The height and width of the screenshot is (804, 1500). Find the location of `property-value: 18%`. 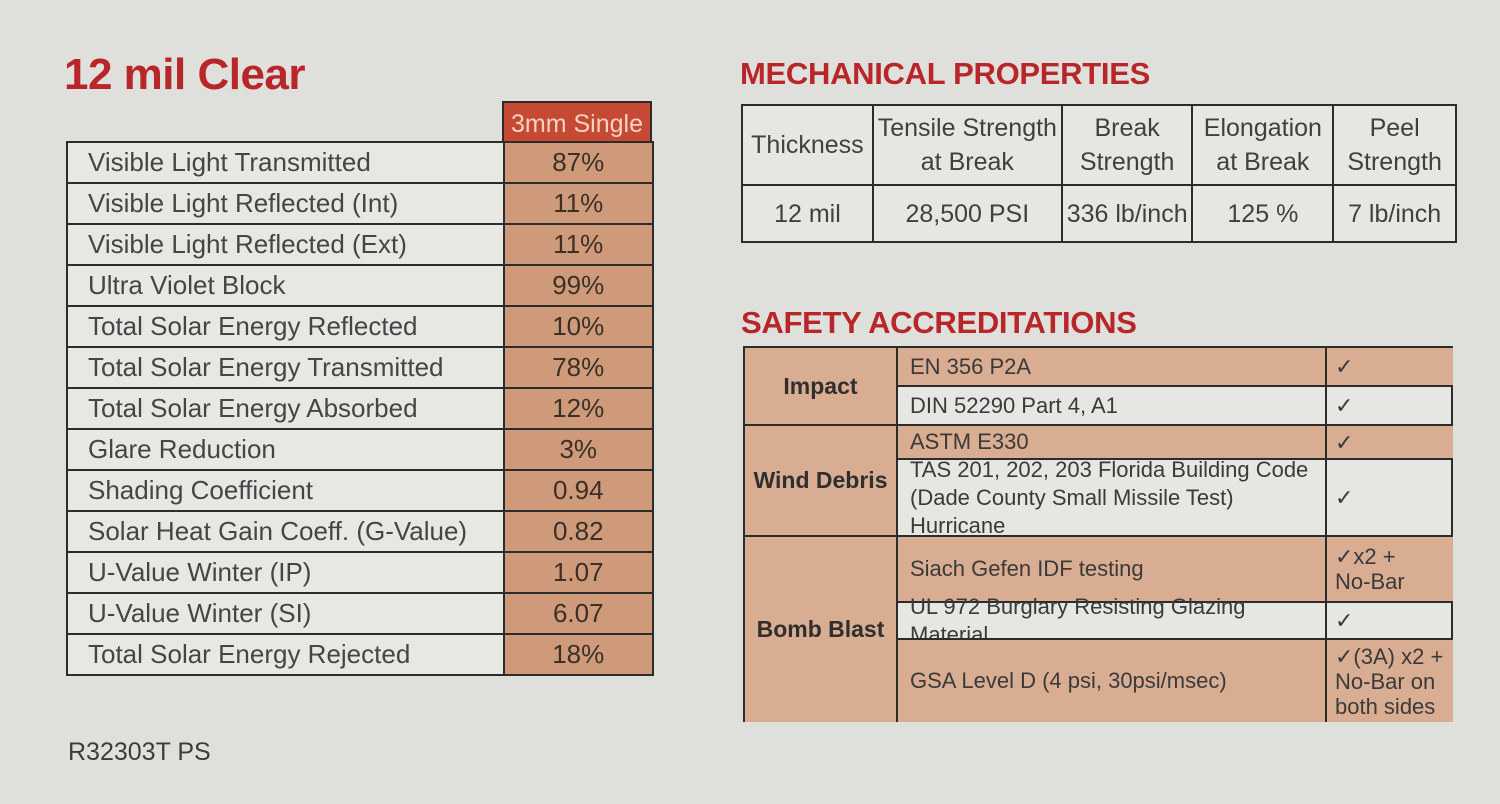

property-value: 18% is located at coordinates (578, 654).